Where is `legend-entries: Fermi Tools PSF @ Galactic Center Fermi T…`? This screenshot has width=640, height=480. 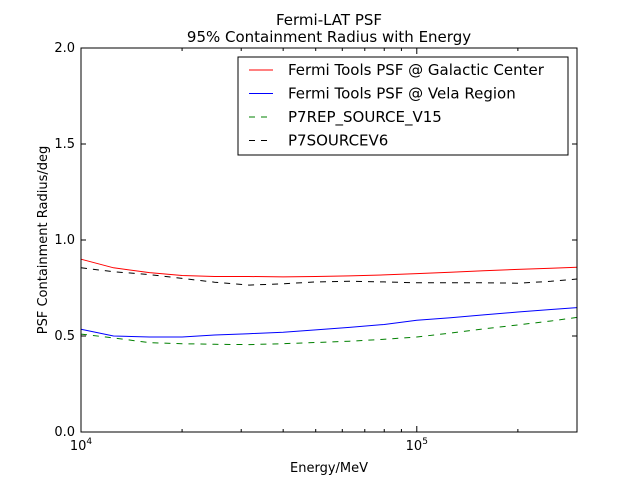 legend-entries: Fermi Tools PSF @ Galactic Center Fermi T… is located at coordinates (397, 105).